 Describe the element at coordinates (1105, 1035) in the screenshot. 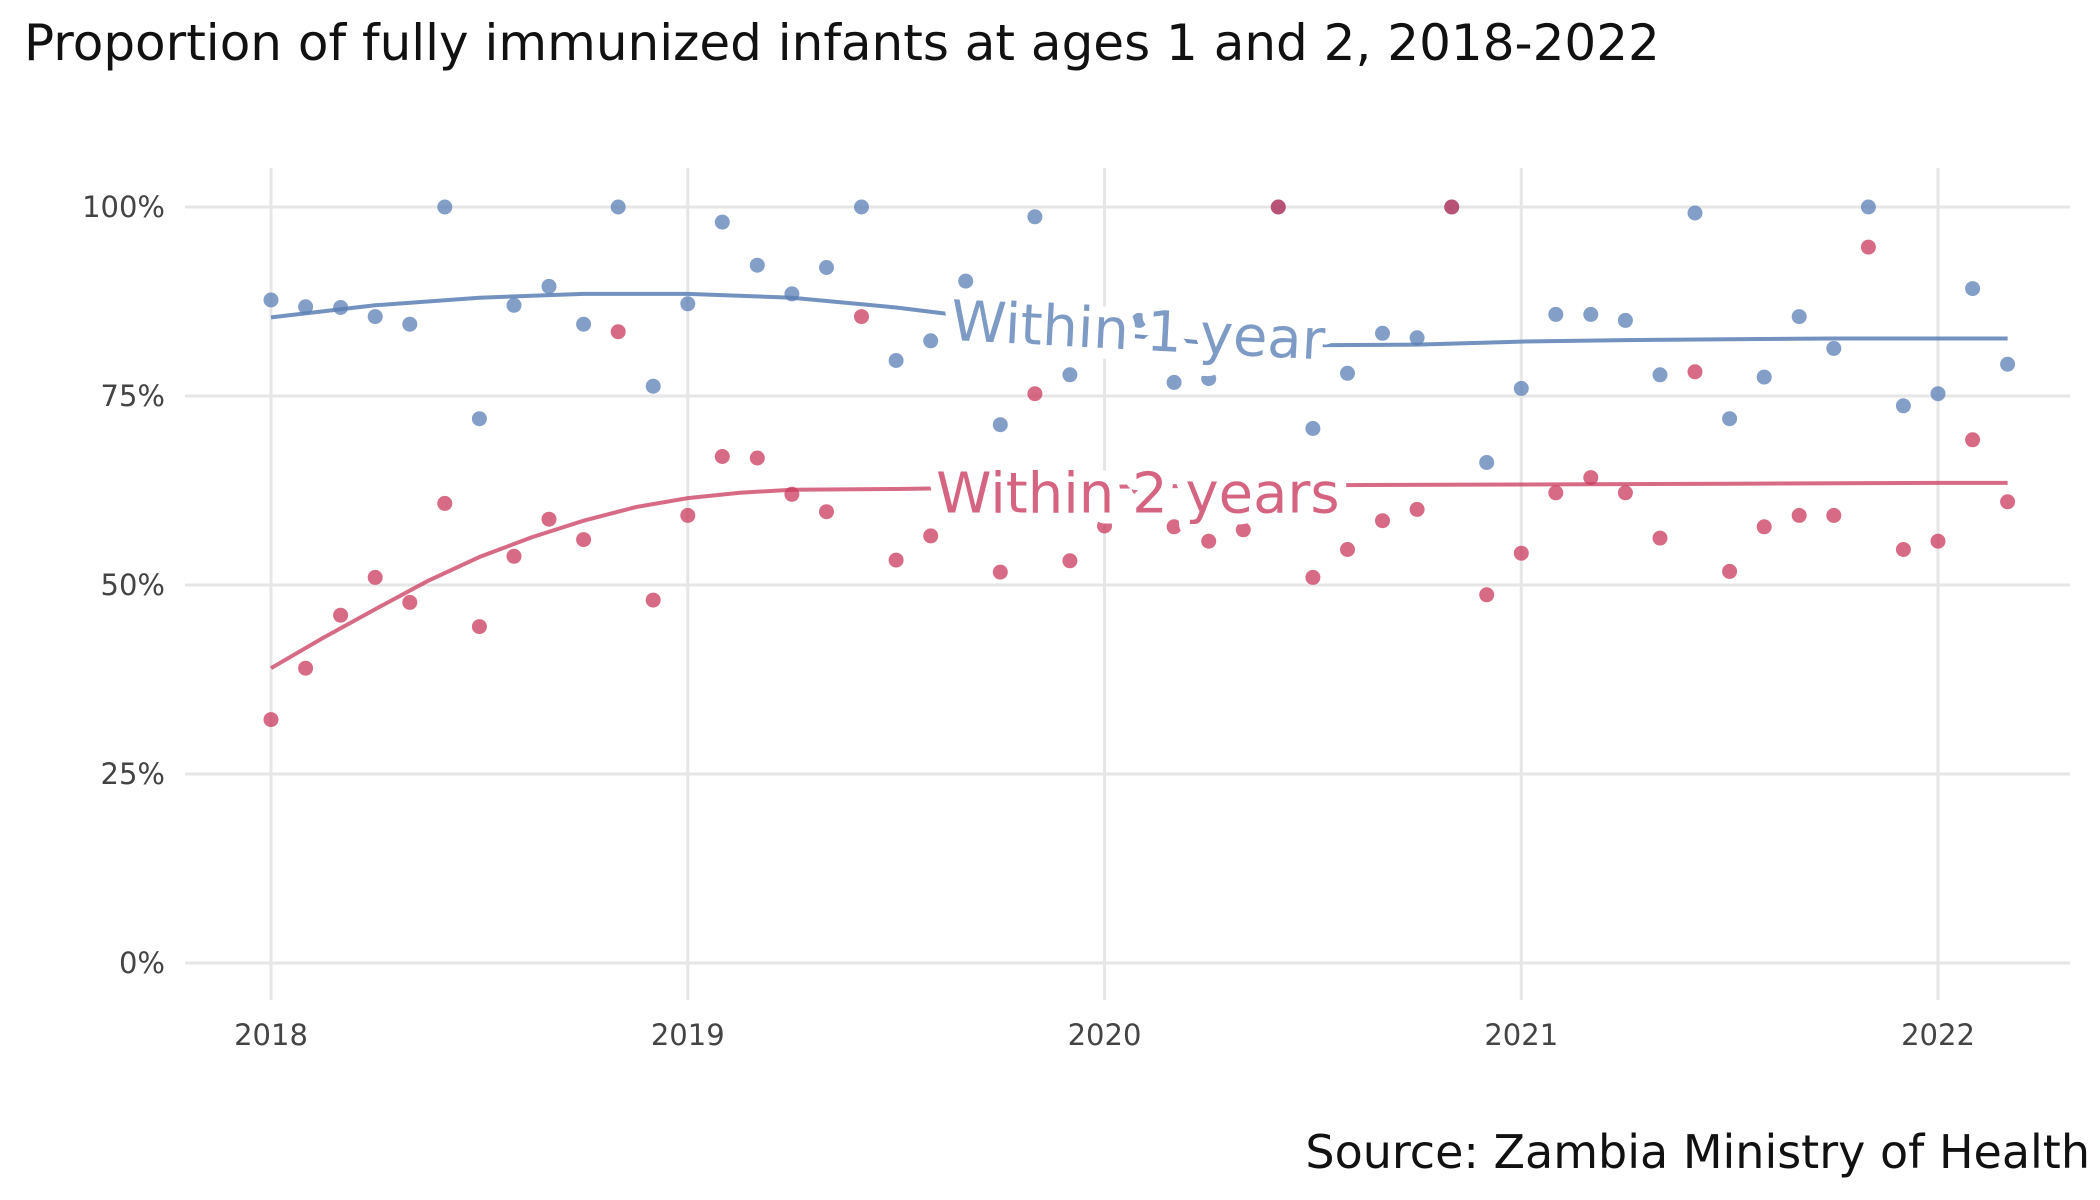

I see `x-tick-label: 2020` at that location.